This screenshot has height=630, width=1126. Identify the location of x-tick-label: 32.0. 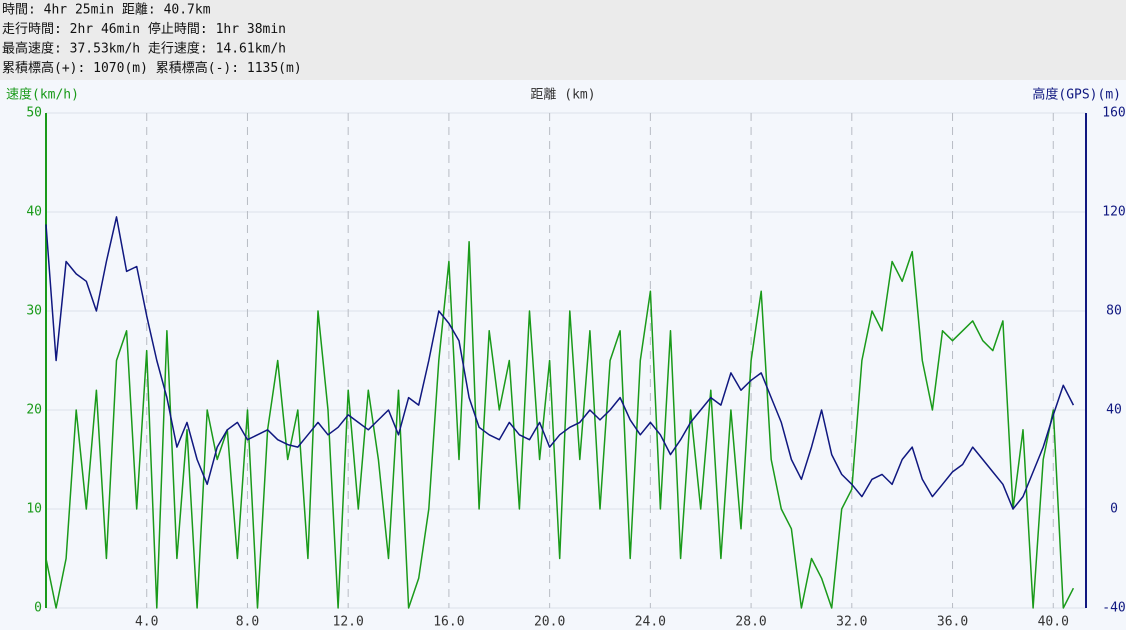
(851, 622).